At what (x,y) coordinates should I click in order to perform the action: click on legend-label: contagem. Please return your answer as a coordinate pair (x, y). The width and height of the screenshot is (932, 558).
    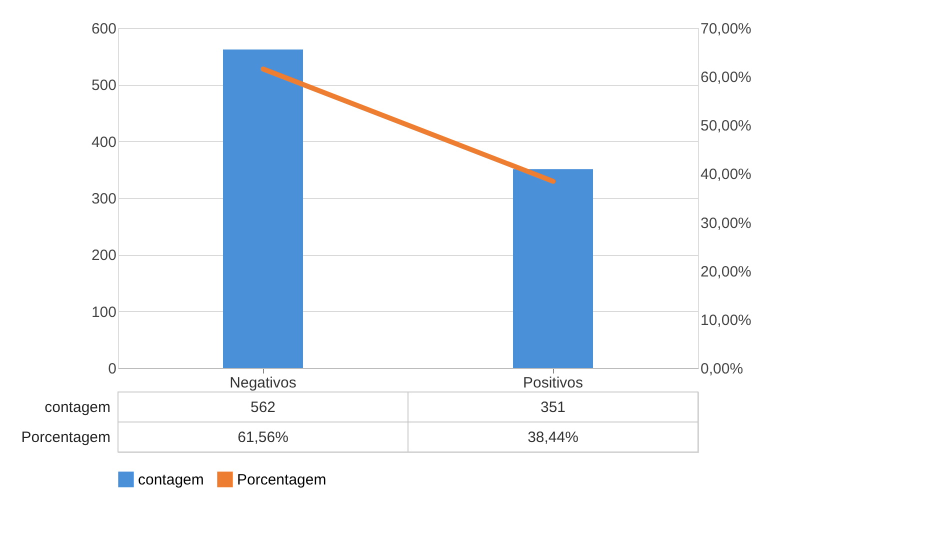
    Looking at the image, I should click on (171, 479).